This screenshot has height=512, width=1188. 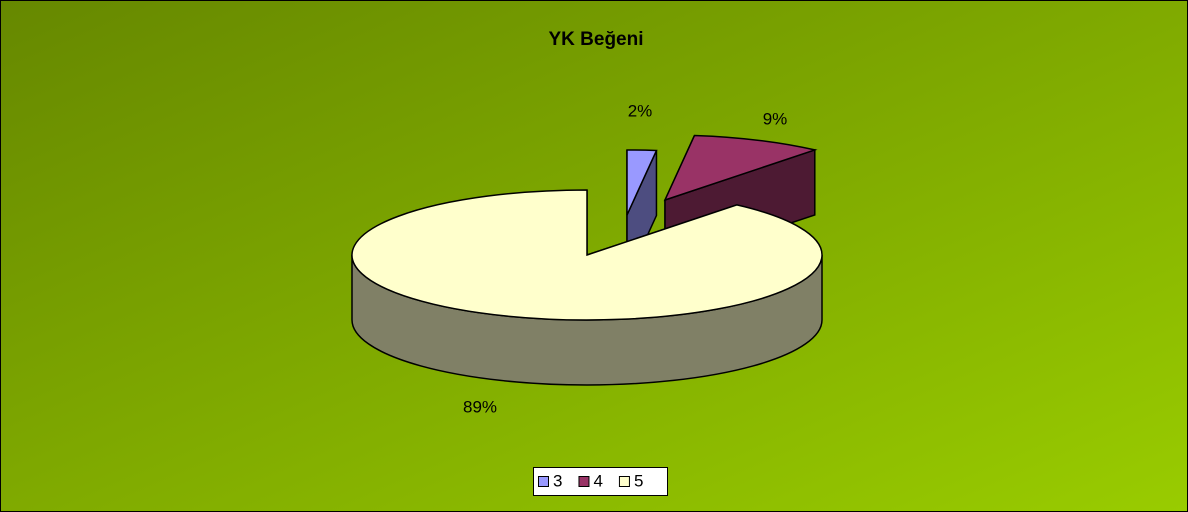 I want to click on data-label: 9%, so click(x=775, y=118).